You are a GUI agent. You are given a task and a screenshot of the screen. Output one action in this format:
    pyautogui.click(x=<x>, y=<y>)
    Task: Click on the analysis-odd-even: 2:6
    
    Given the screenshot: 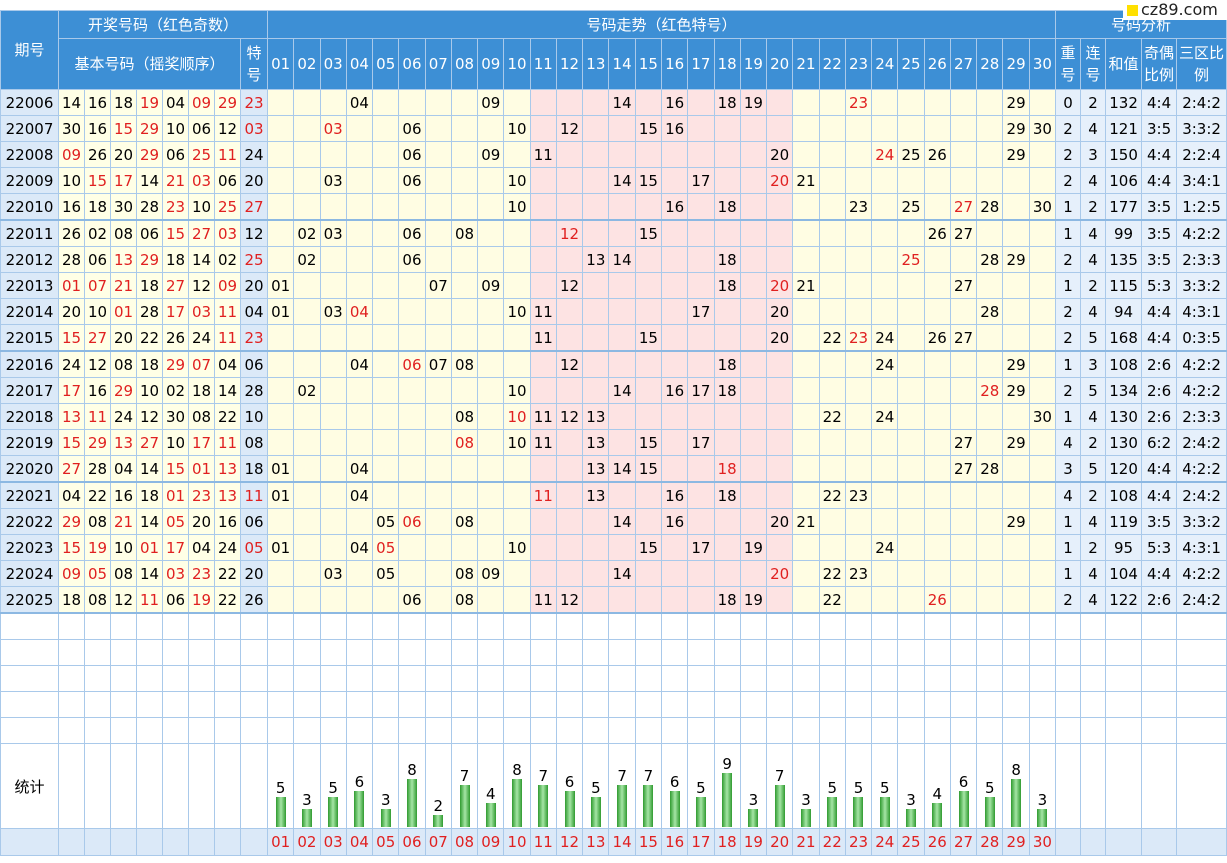 What is the action you would take?
    pyautogui.click(x=1159, y=390)
    